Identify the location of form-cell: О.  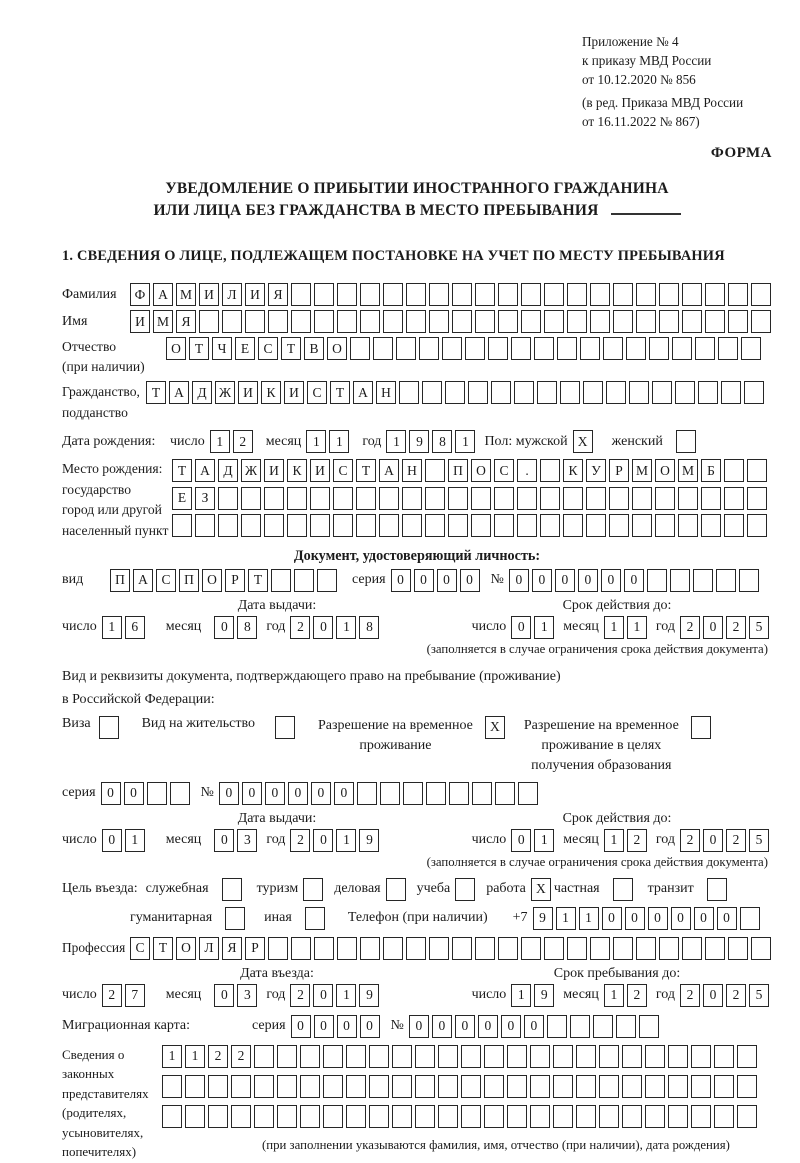
(176, 348).